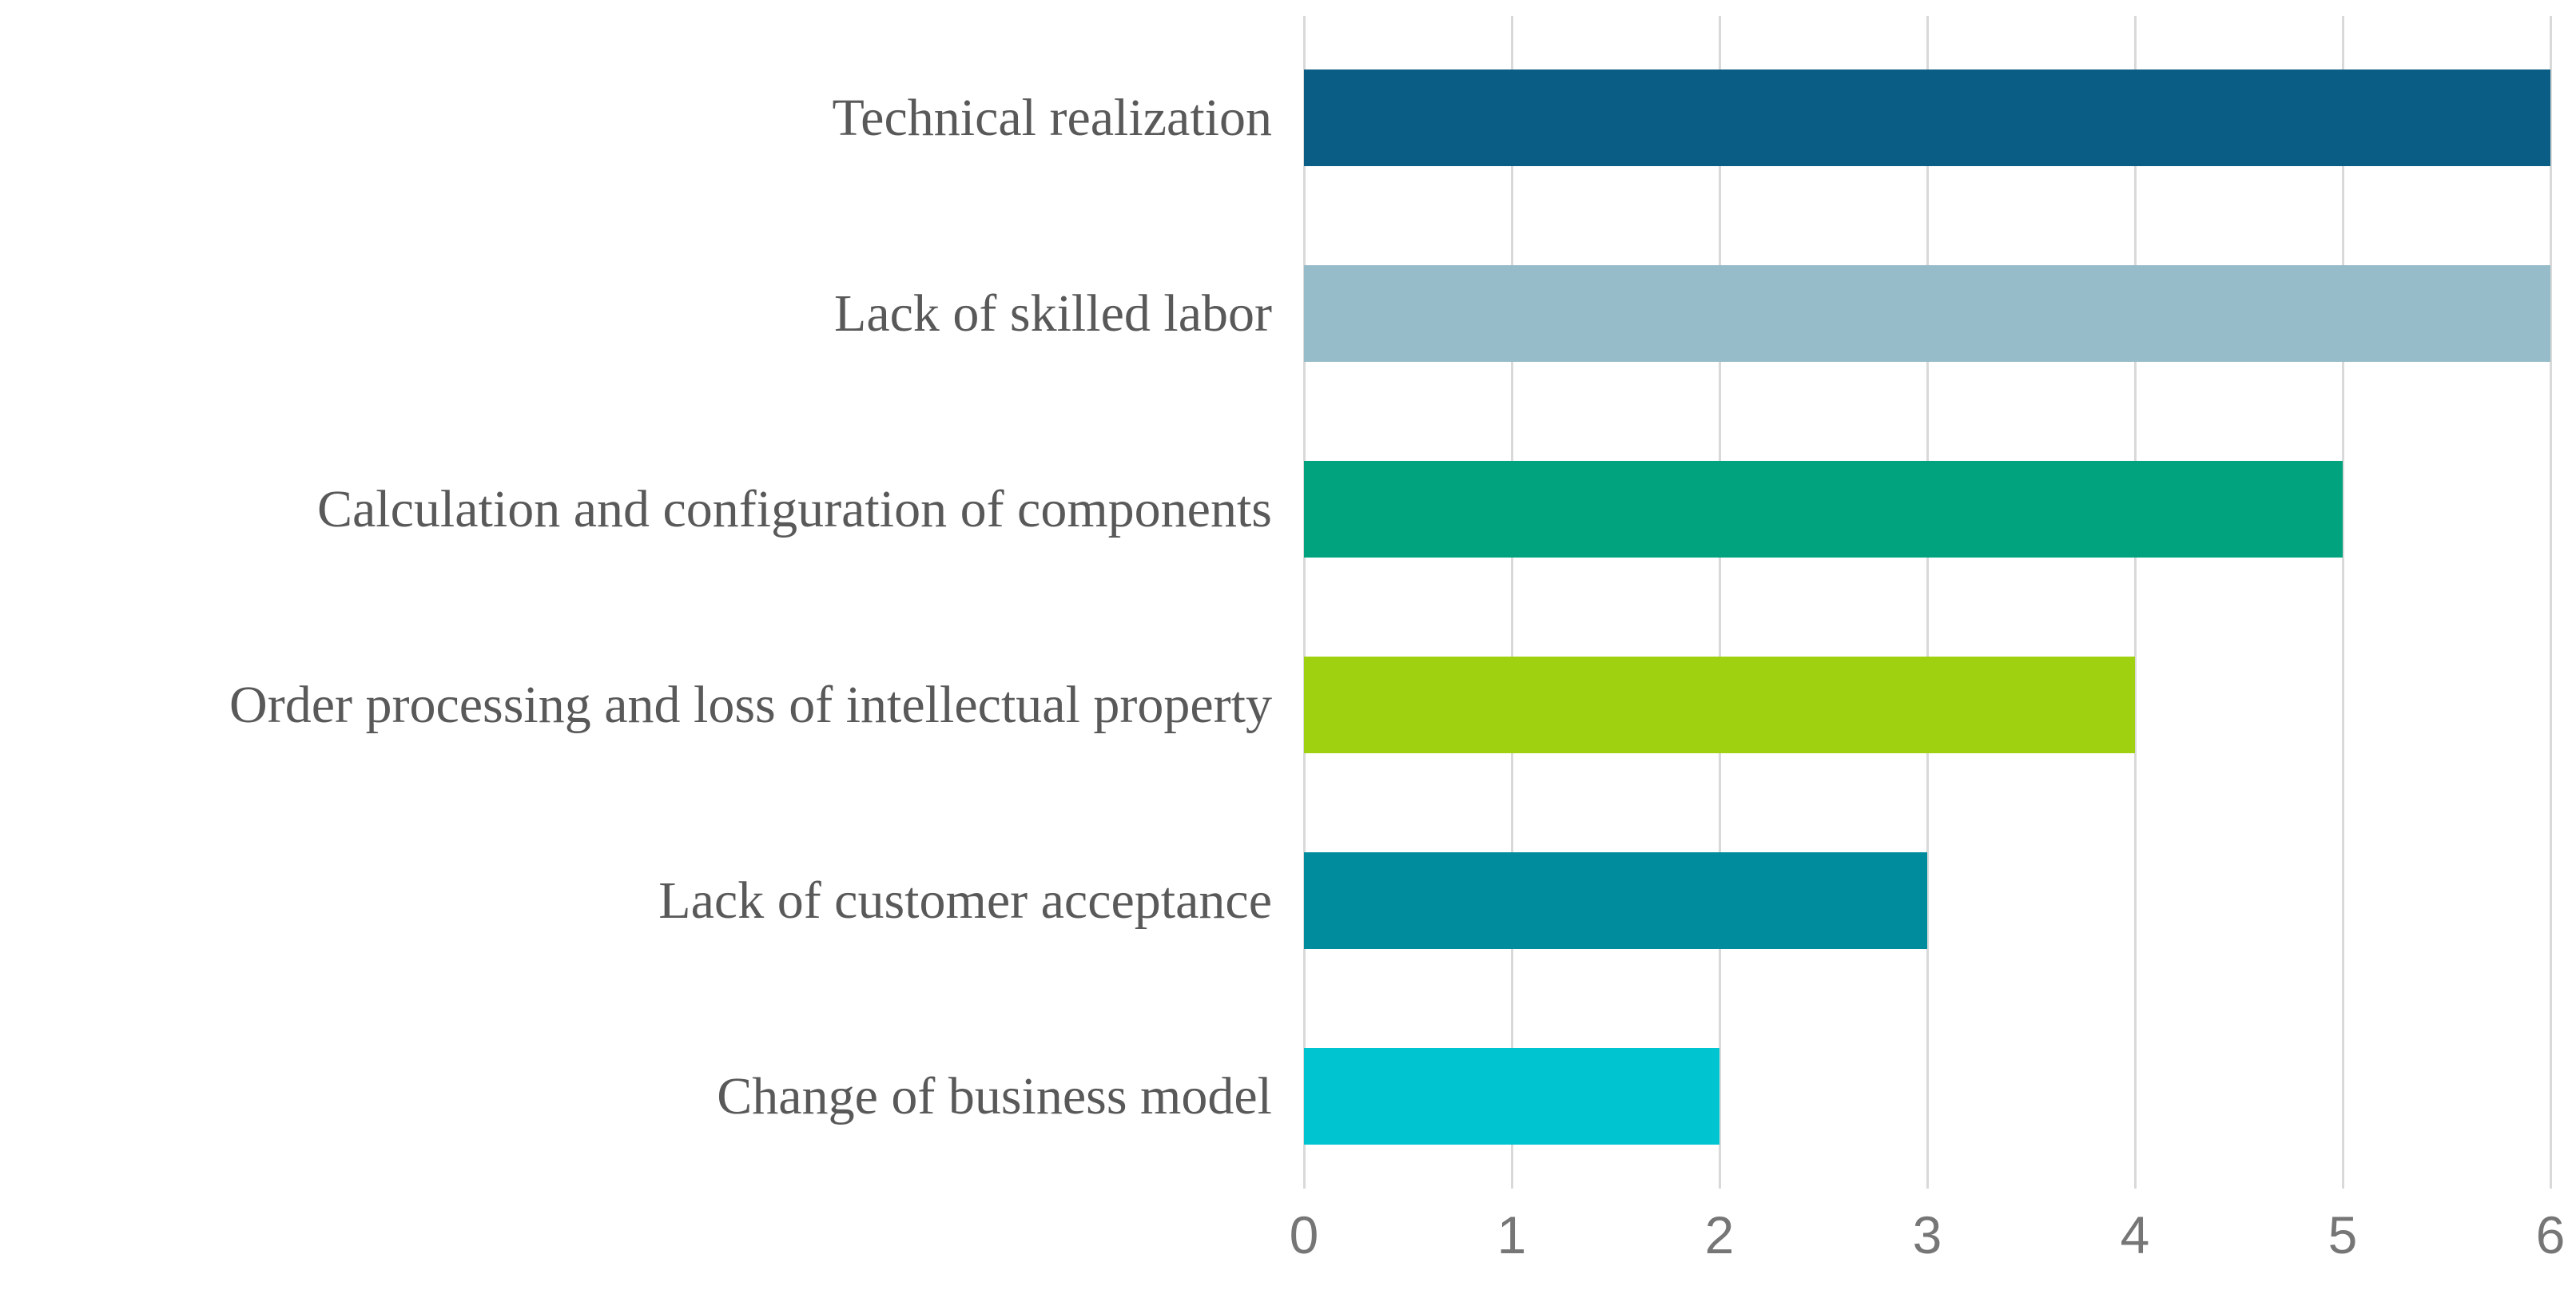 This screenshot has height=1290, width=2576. What do you see at coordinates (2135, 1234) in the screenshot?
I see `x-tick-label: 4` at bounding box center [2135, 1234].